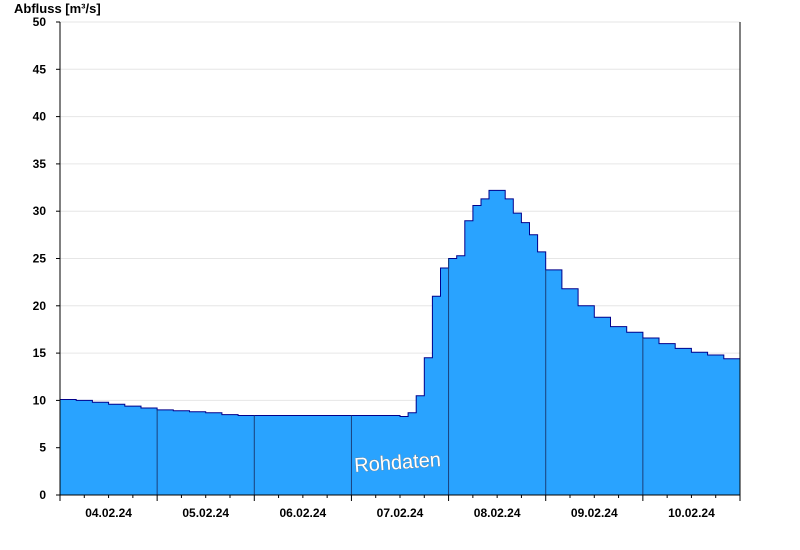  I want to click on x-tick: 09.02.24, so click(594, 513).